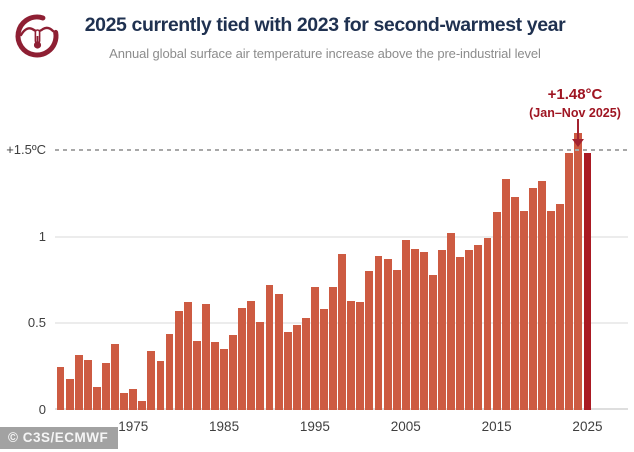  What do you see at coordinates (523, 310) in the screenshot?
I see `bar-2018` at bounding box center [523, 310].